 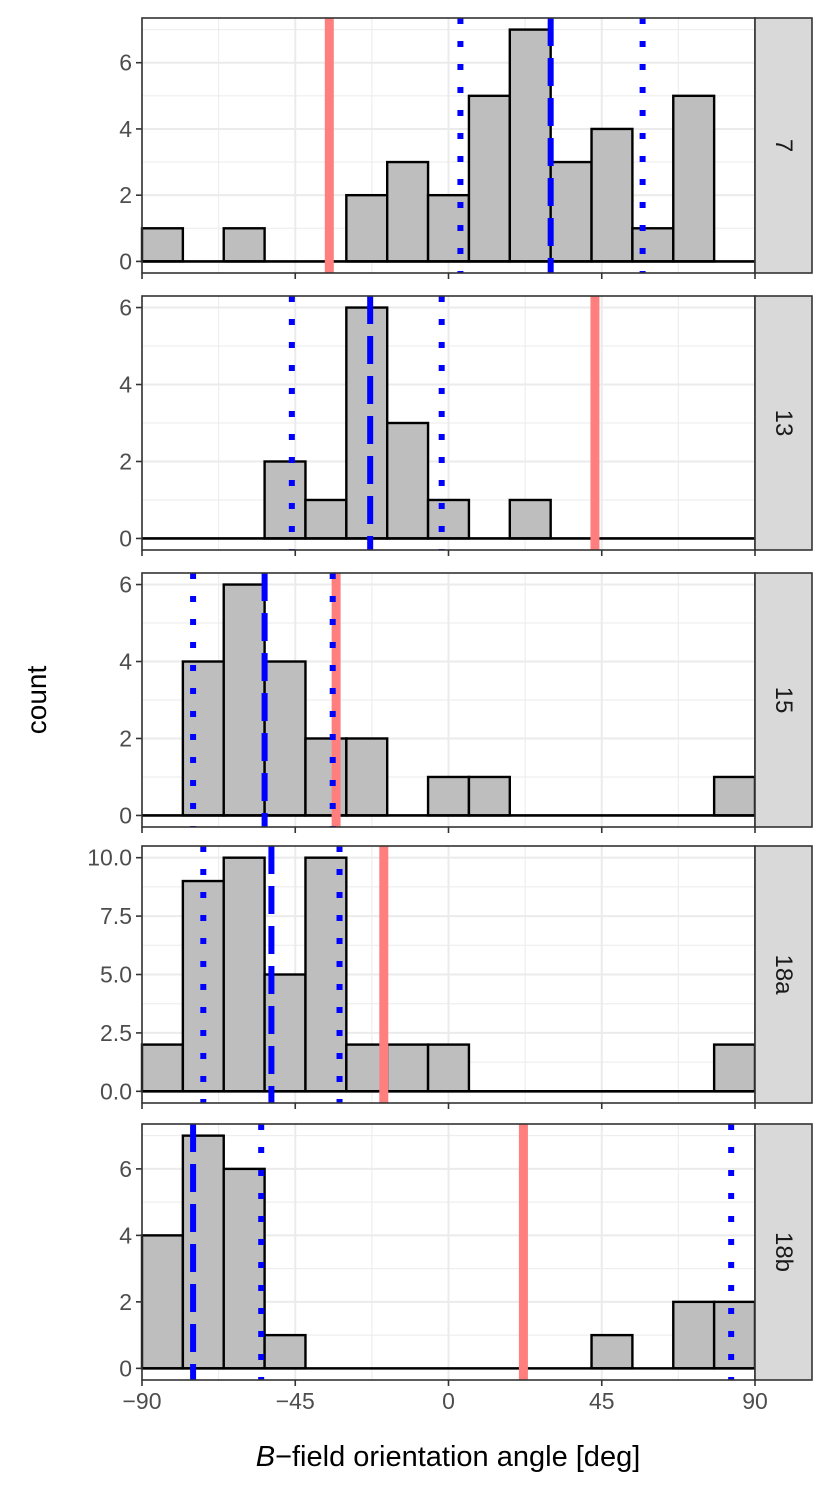 I want to click on facet-strip-label: 18a, so click(x=783, y=974).